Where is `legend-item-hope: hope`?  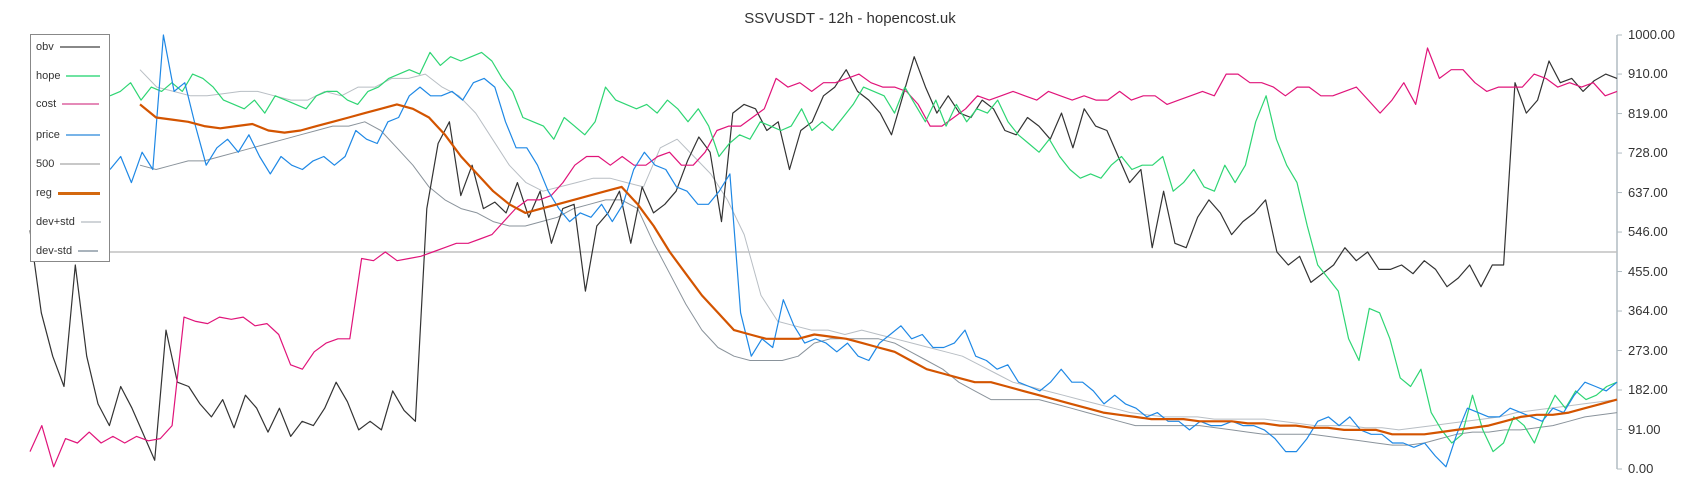 legend-item-hope: hope is located at coordinates (68, 76).